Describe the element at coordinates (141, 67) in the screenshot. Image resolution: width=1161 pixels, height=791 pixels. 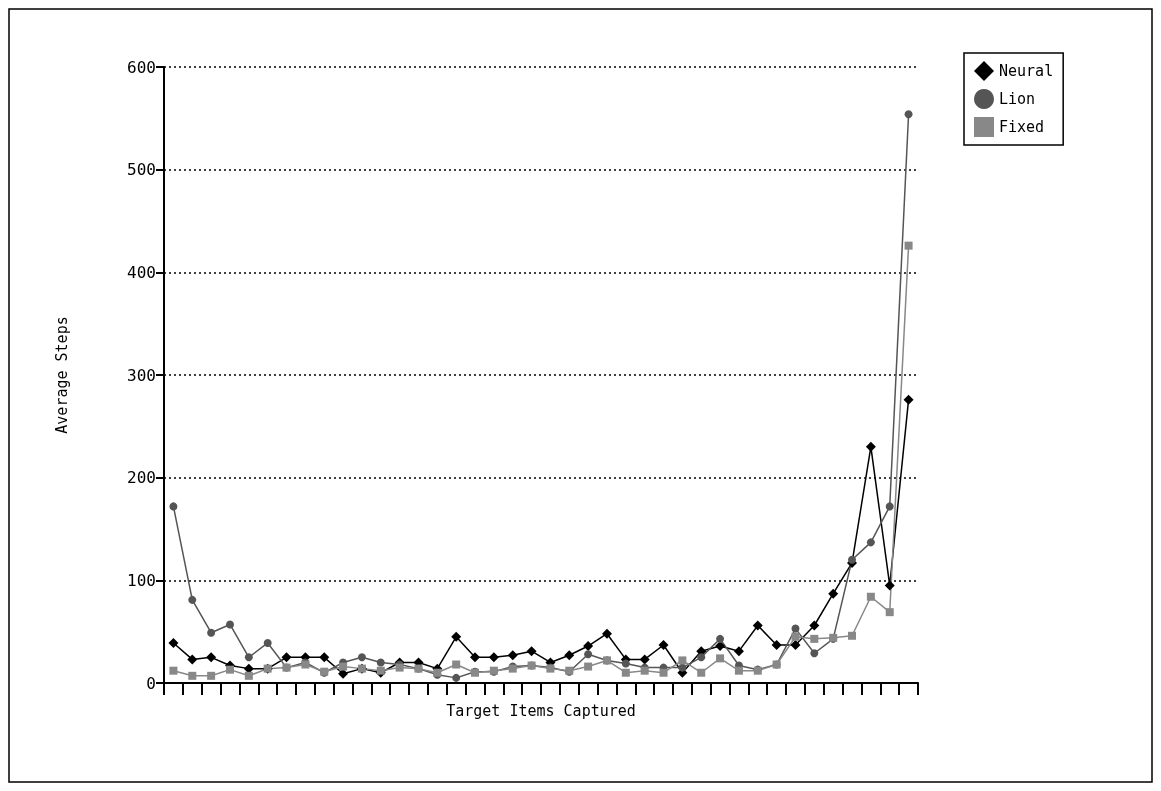
I see `y-tick-label: 600` at that location.